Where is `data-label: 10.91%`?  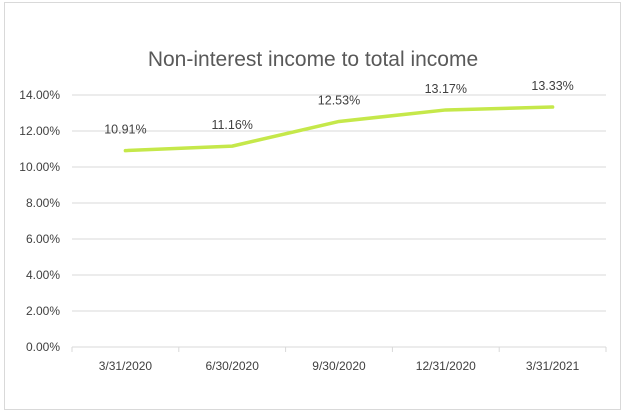
data-label: 10.91% is located at coordinates (125, 130).